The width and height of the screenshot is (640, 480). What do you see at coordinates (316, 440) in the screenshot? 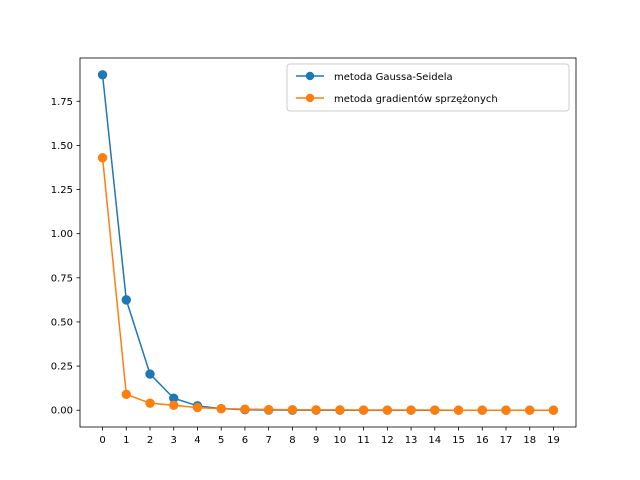
I see `x-tick-label: 9` at bounding box center [316, 440].